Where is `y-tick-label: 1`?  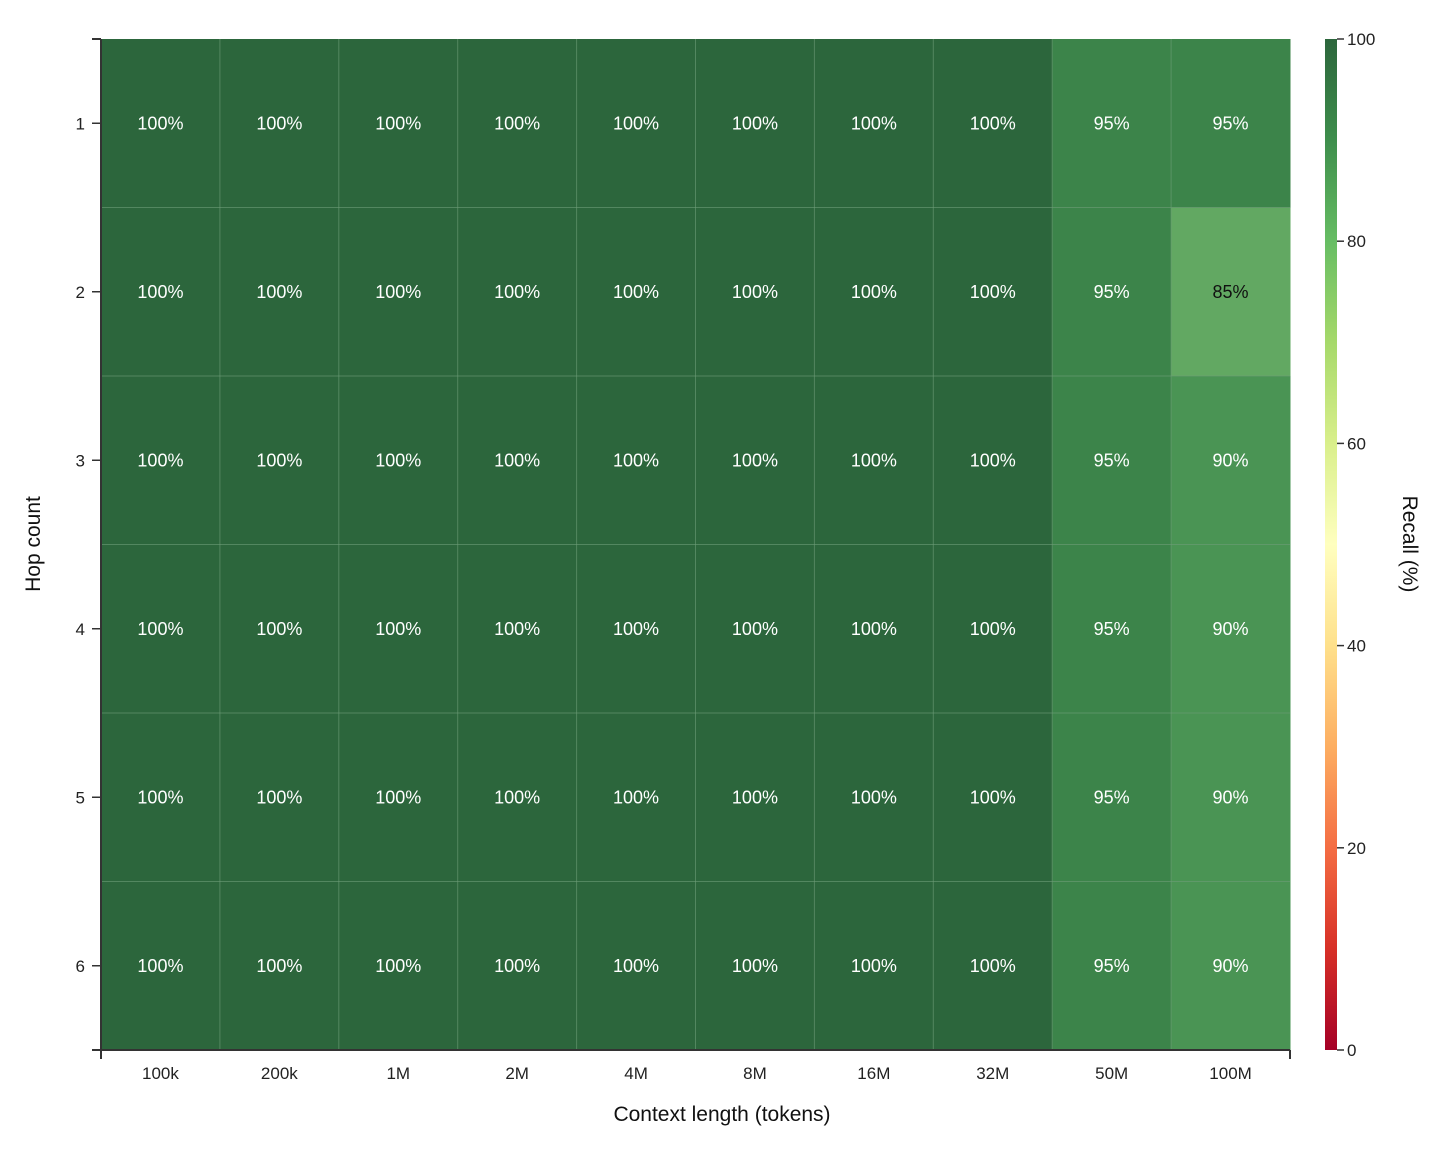
y-tick-label: 1 is located at coordinates (80, 123).